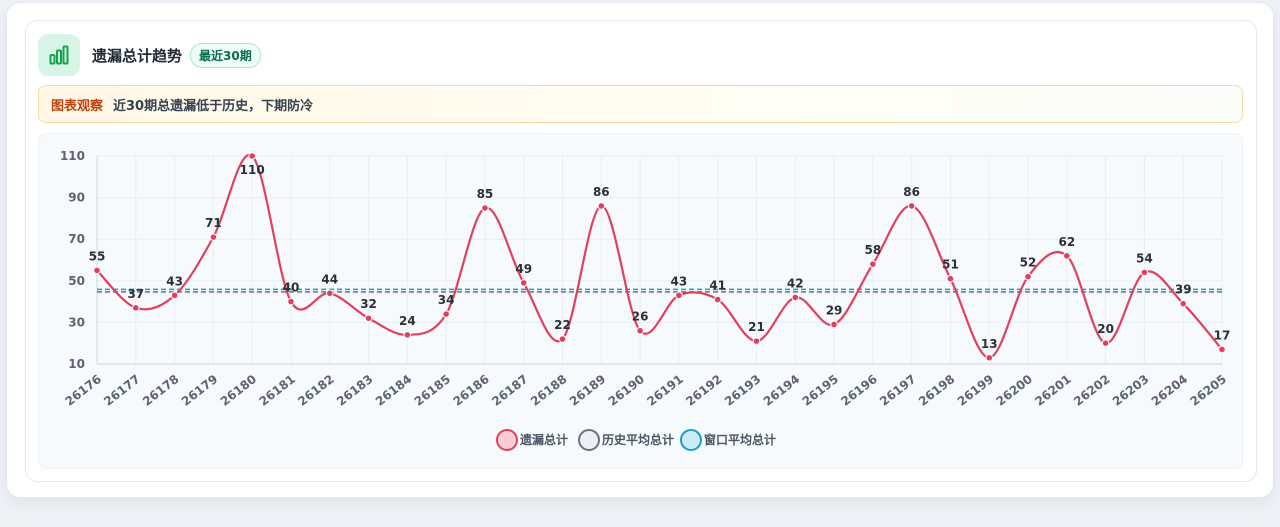 This screenshot has width=1280, height=527. Describe the element at coordinates (122, 390) in the screenshot. I see `x-tick-label: 26177` at that location.